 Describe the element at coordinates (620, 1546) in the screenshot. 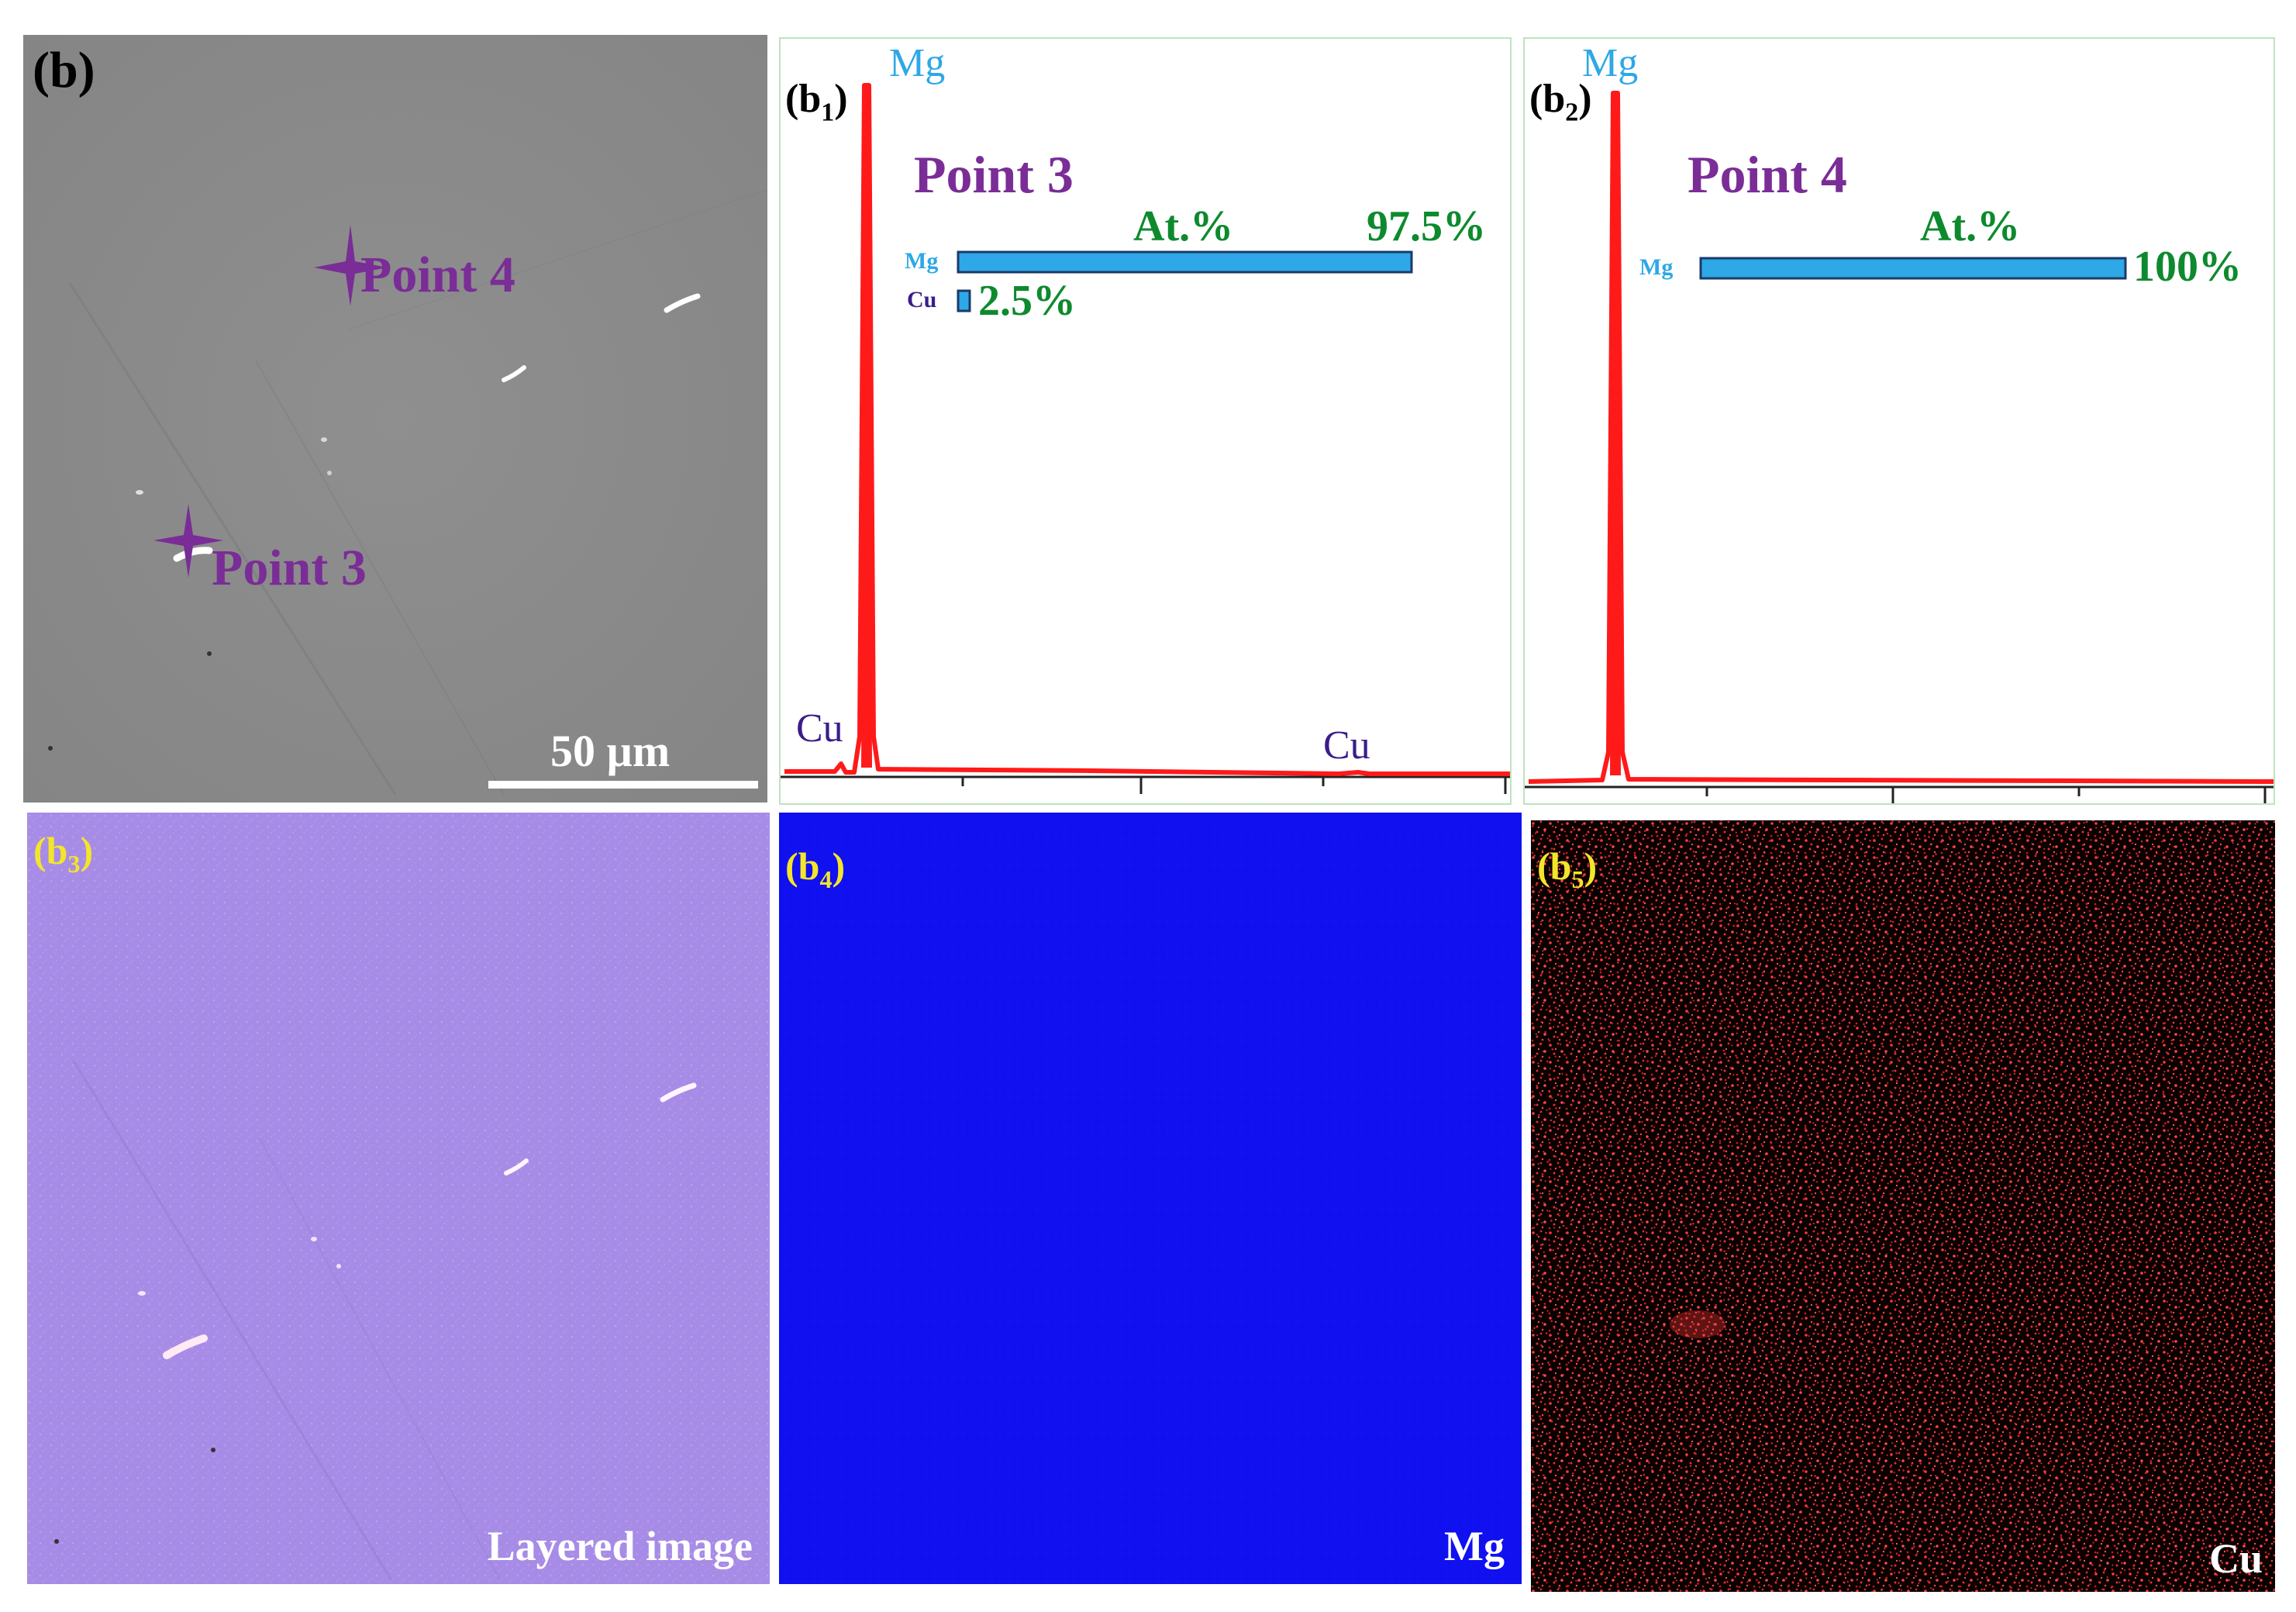

I see `caption-layered-image: Layered image` at that location.